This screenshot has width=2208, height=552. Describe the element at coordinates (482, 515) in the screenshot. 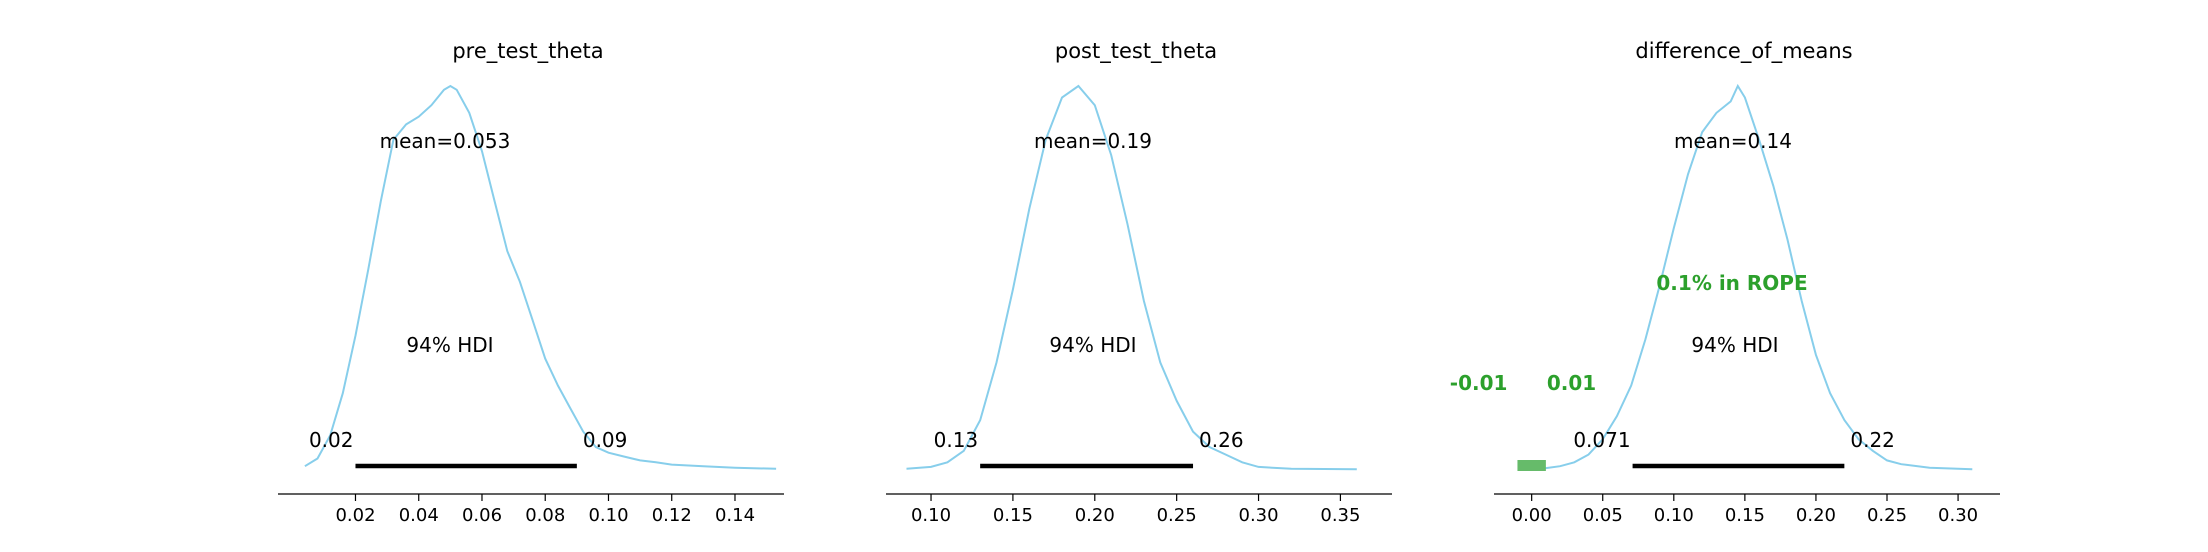

I see `x-tick-label: 0.06` at that location.